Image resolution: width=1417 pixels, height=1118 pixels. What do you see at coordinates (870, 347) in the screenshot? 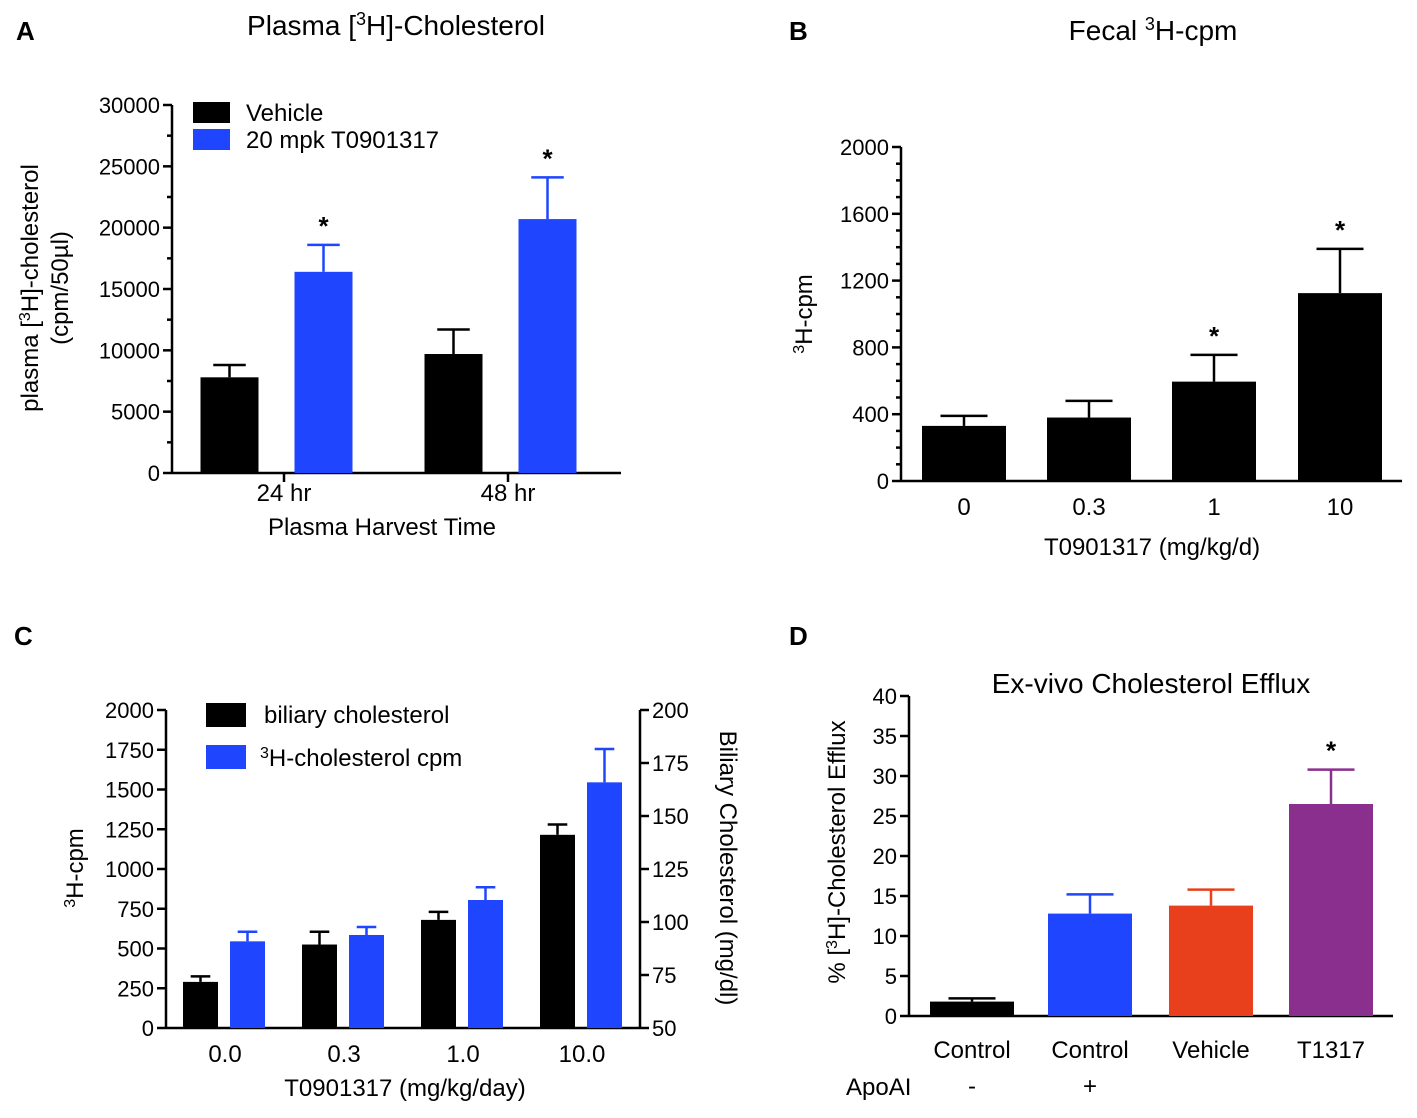
I see `panel-b-y-tick-label: 800` at bounding box center [870, 347].